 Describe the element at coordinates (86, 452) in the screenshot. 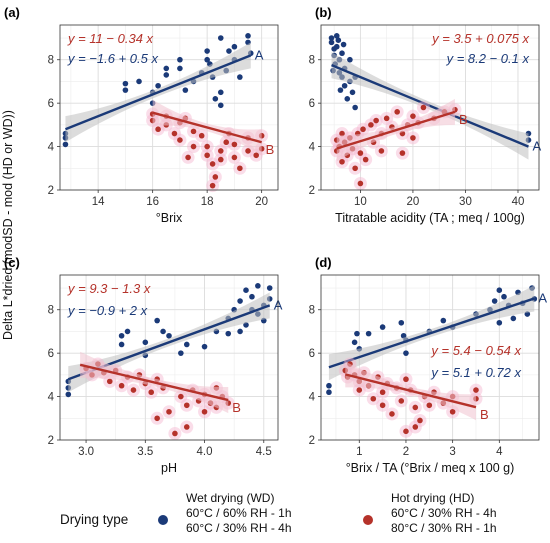

I see `x-tick-label: 3.0` at that location.